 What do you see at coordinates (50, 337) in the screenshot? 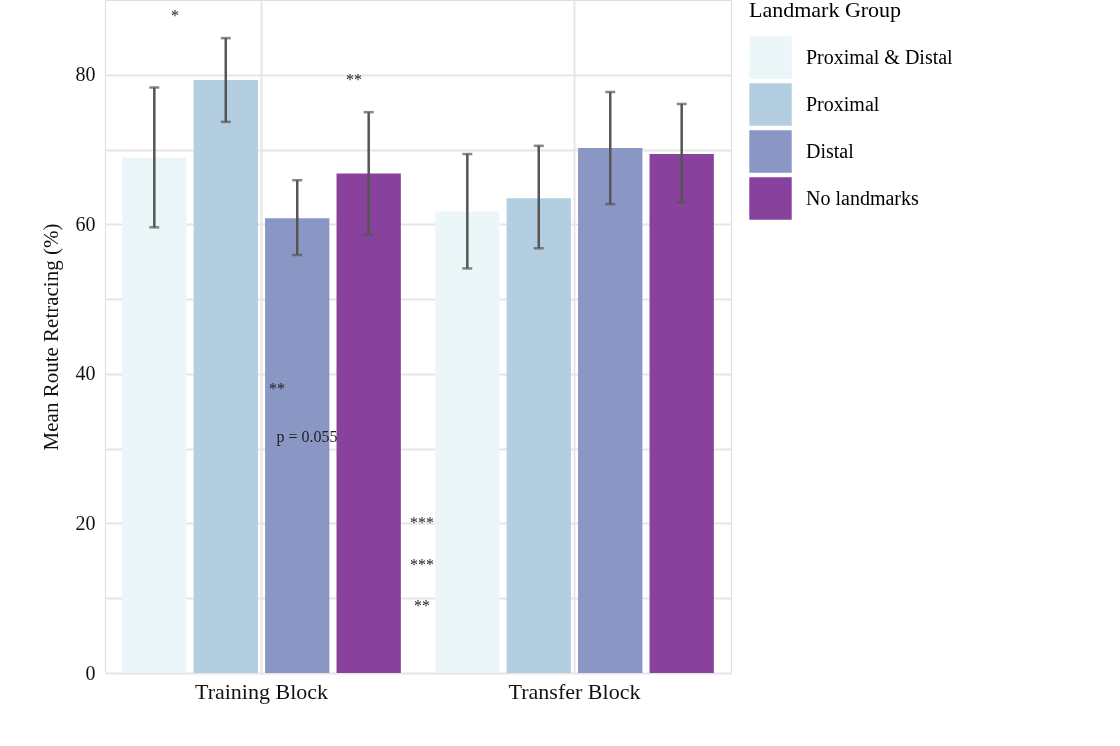
I see `y-axis-title: Mean Route Retracing (%)` at bounding box center [50, 337].